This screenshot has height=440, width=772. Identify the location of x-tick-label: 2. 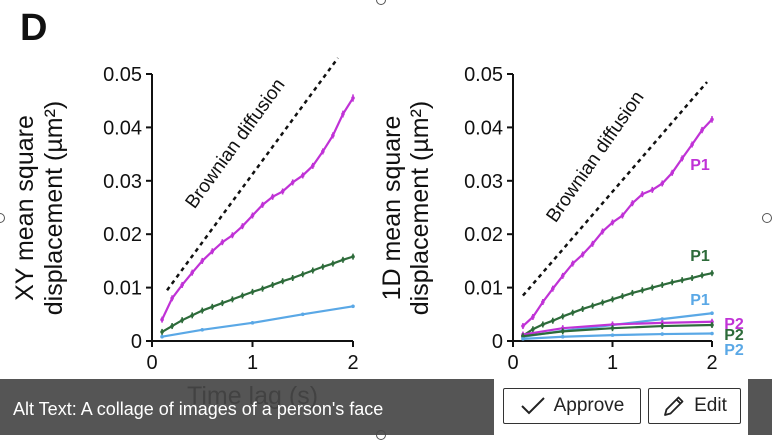
(352, 363).